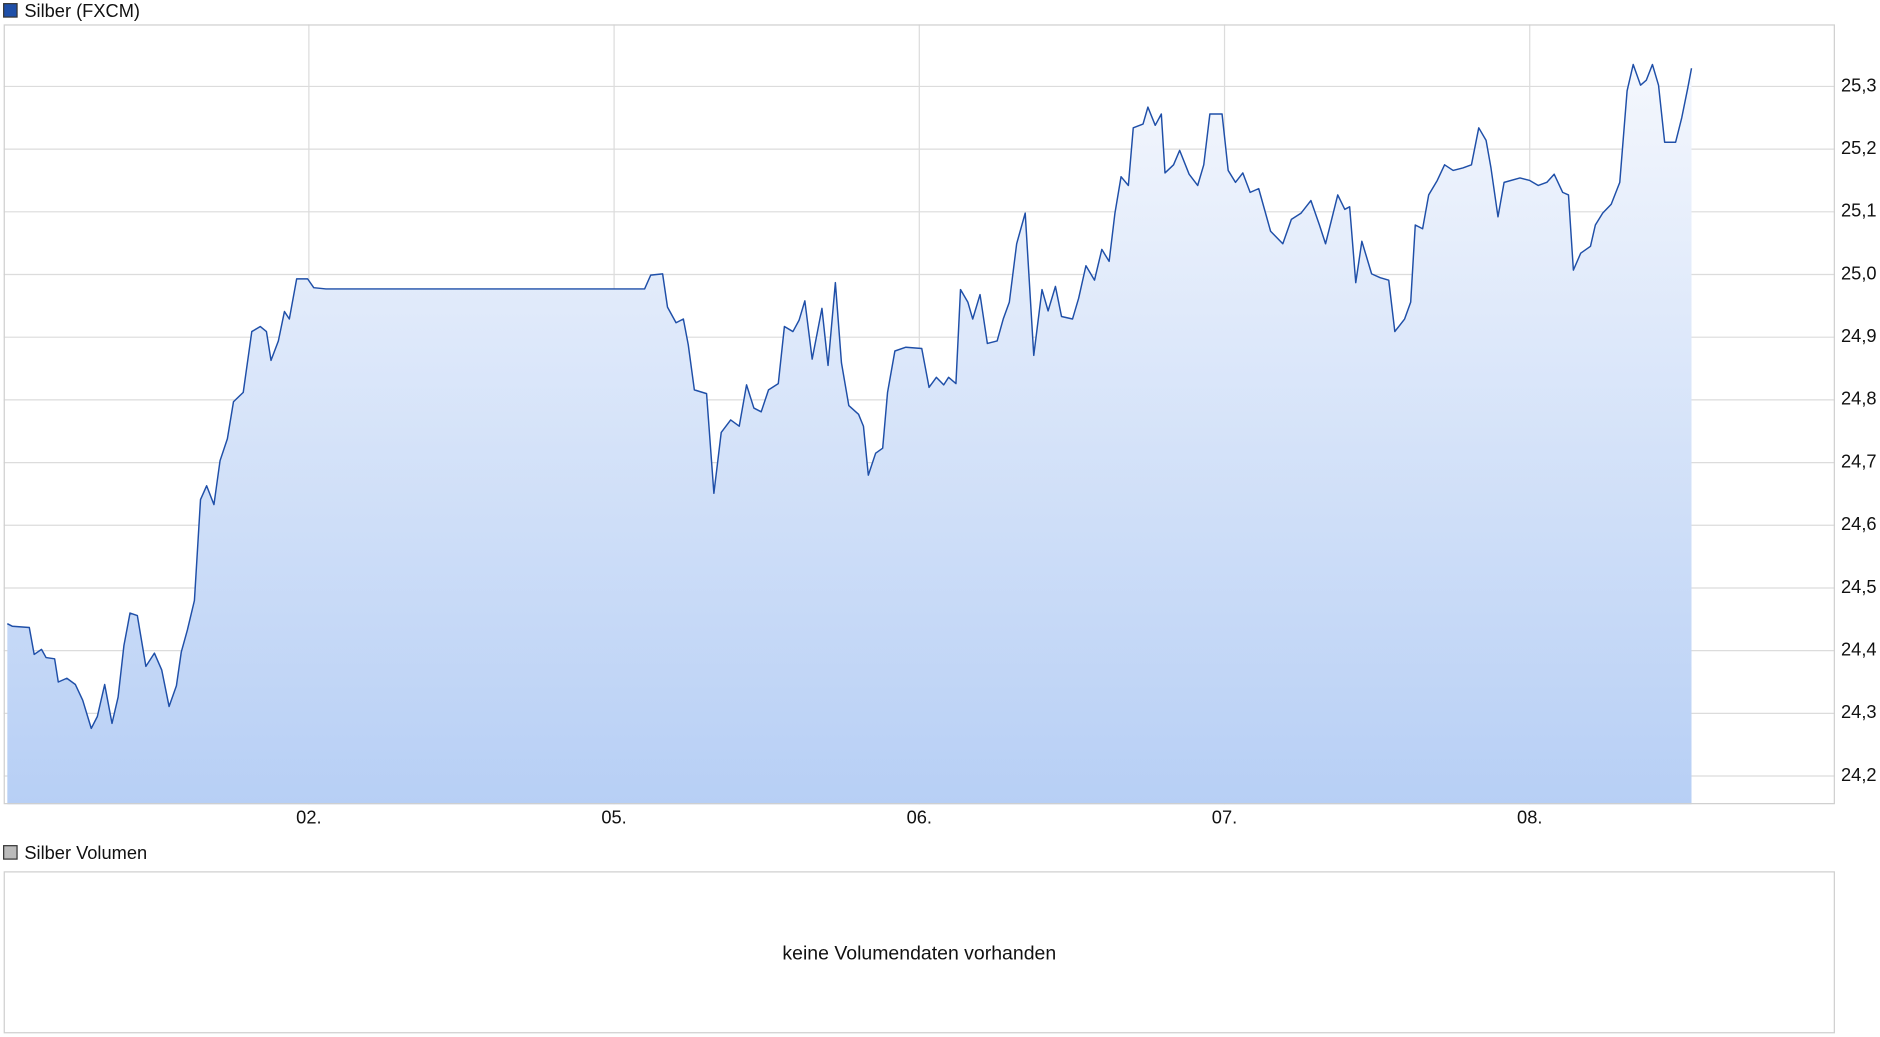  What do you see at coordinates (85, 852) in the screenshot?
I see `volume-legend: Silber Volumen` at bounding box center [85, 852].